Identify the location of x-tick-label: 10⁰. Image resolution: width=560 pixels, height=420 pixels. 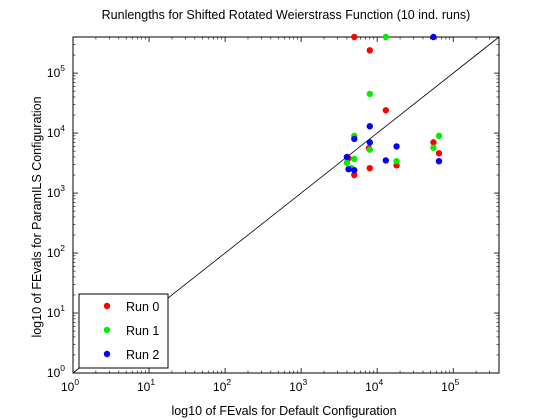
(70, 385).